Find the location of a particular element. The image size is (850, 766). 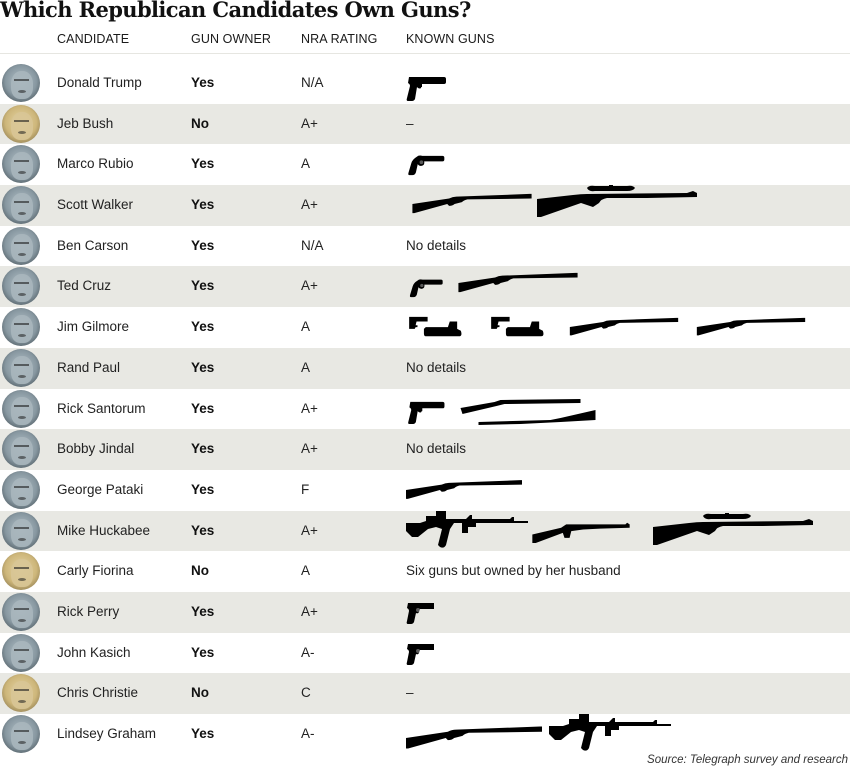

candidate-name: Rand Paul is located at coordinates (89, 367).